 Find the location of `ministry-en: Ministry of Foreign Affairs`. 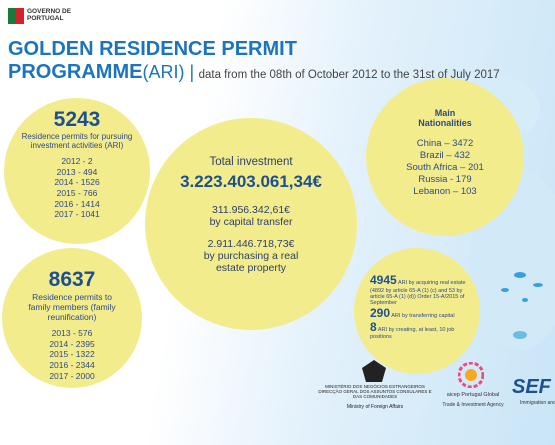

ministry-en: Ministry of Foreign Affairs is located at coordinates (375, 407).